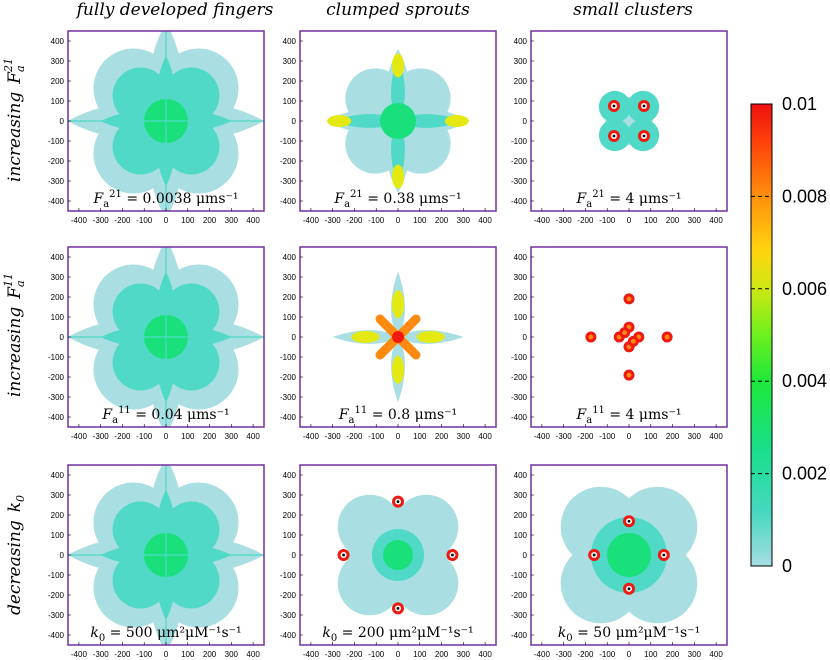 The image size is (830, 660). What do you see at coordinates (420, 220) in the screenshot?
I see `x-tick-label-6: 100` at bounding box center [420, 220].